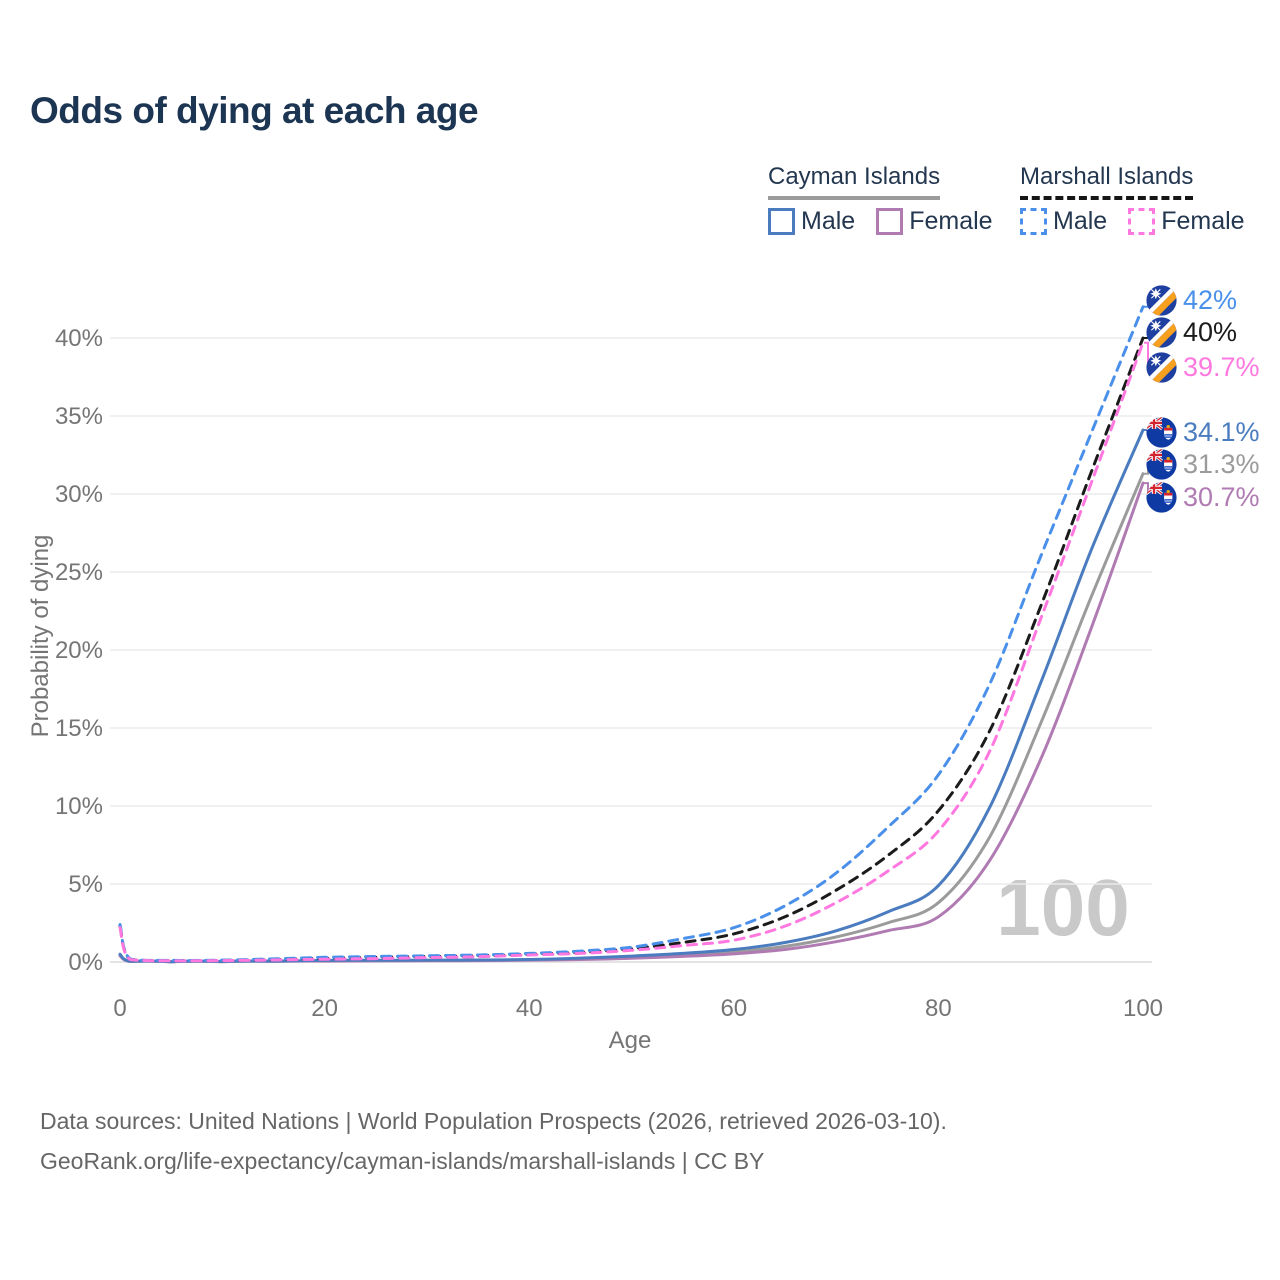 Image resolution: width=1280 pixels, height=1280 pixels. I want to click on page-title: Odds of dying at each age, so click(254, 110).